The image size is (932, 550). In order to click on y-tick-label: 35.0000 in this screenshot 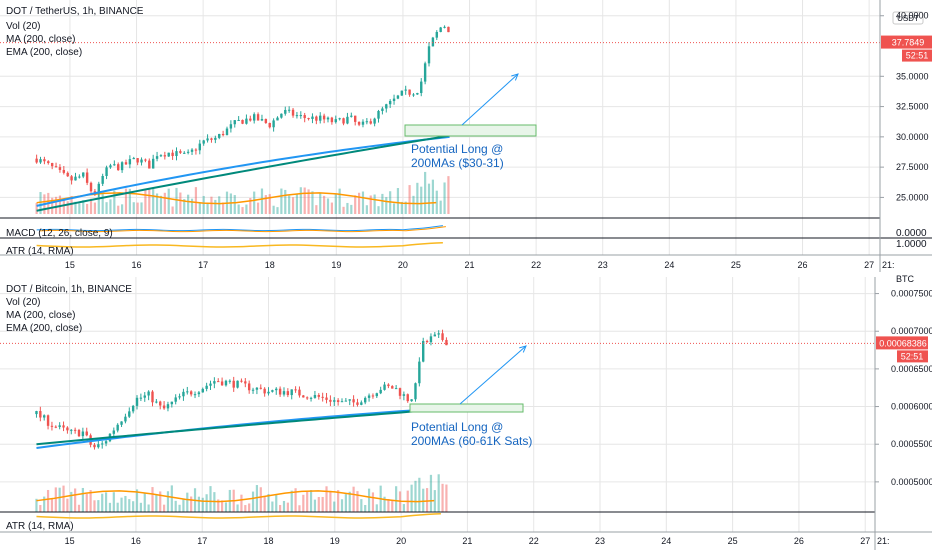, I will do `click(912, 76)`.